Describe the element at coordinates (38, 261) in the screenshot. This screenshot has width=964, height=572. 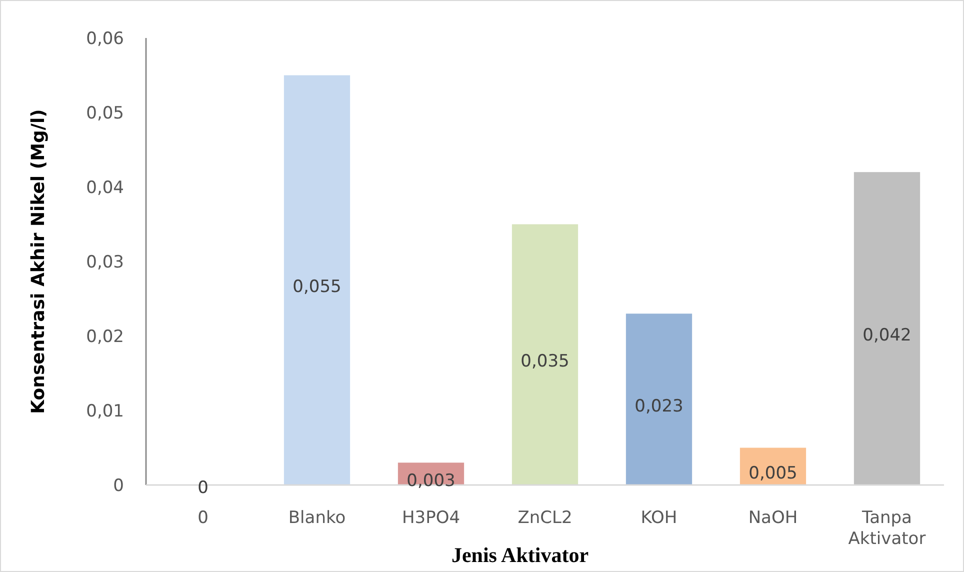
I see `y-axis-title: Konsentrasi Akhir Nikel (Mg/l)` at that location.